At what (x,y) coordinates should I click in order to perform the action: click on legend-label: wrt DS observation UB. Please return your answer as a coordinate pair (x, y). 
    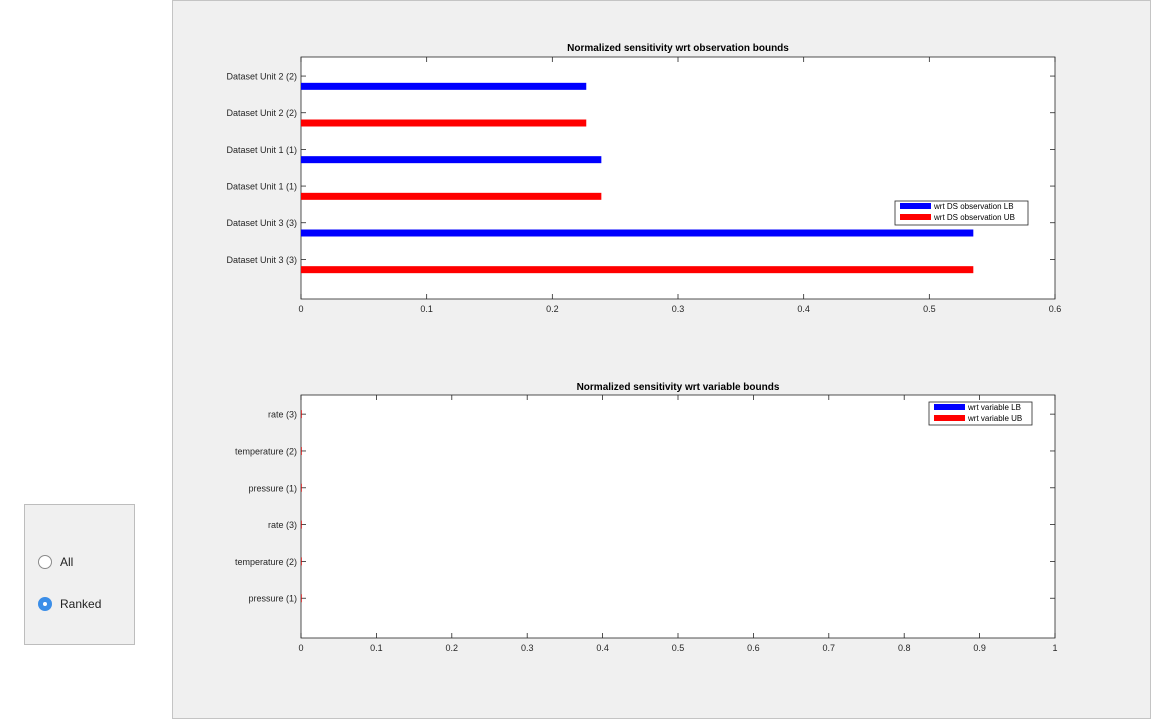
    Looking at the image, I should click on (974, 217).